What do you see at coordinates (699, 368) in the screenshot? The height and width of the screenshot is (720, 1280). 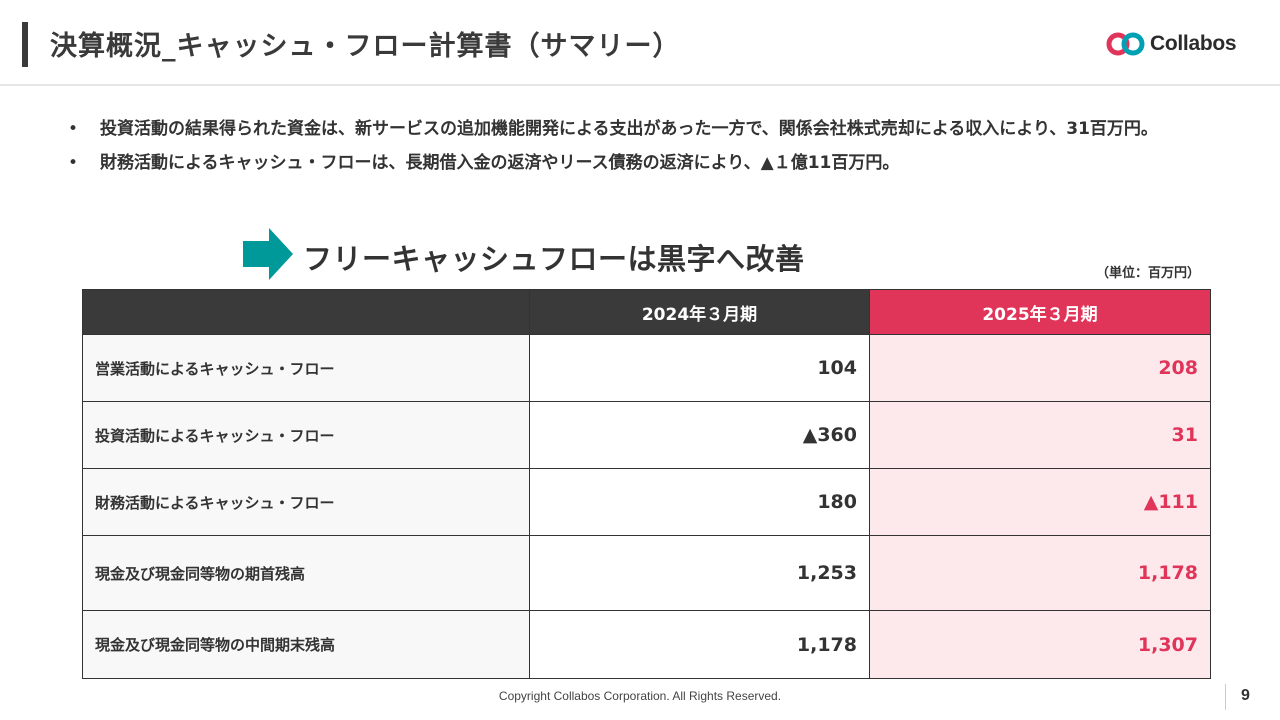 I see `value-fy2024-operating: 104` at bounding box center [699, 368].